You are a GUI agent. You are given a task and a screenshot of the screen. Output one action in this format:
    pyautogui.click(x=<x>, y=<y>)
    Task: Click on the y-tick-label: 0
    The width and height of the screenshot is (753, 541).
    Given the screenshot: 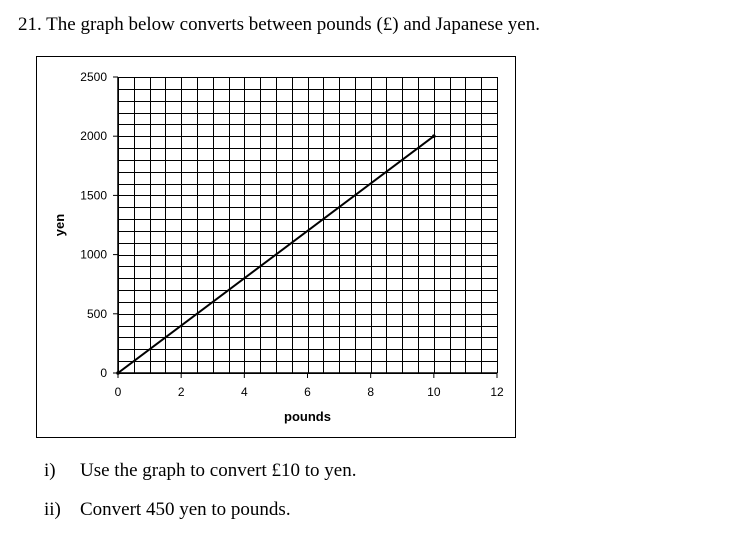 What is the action you would take?
    pyautogui.click(x=103, y=373)
    